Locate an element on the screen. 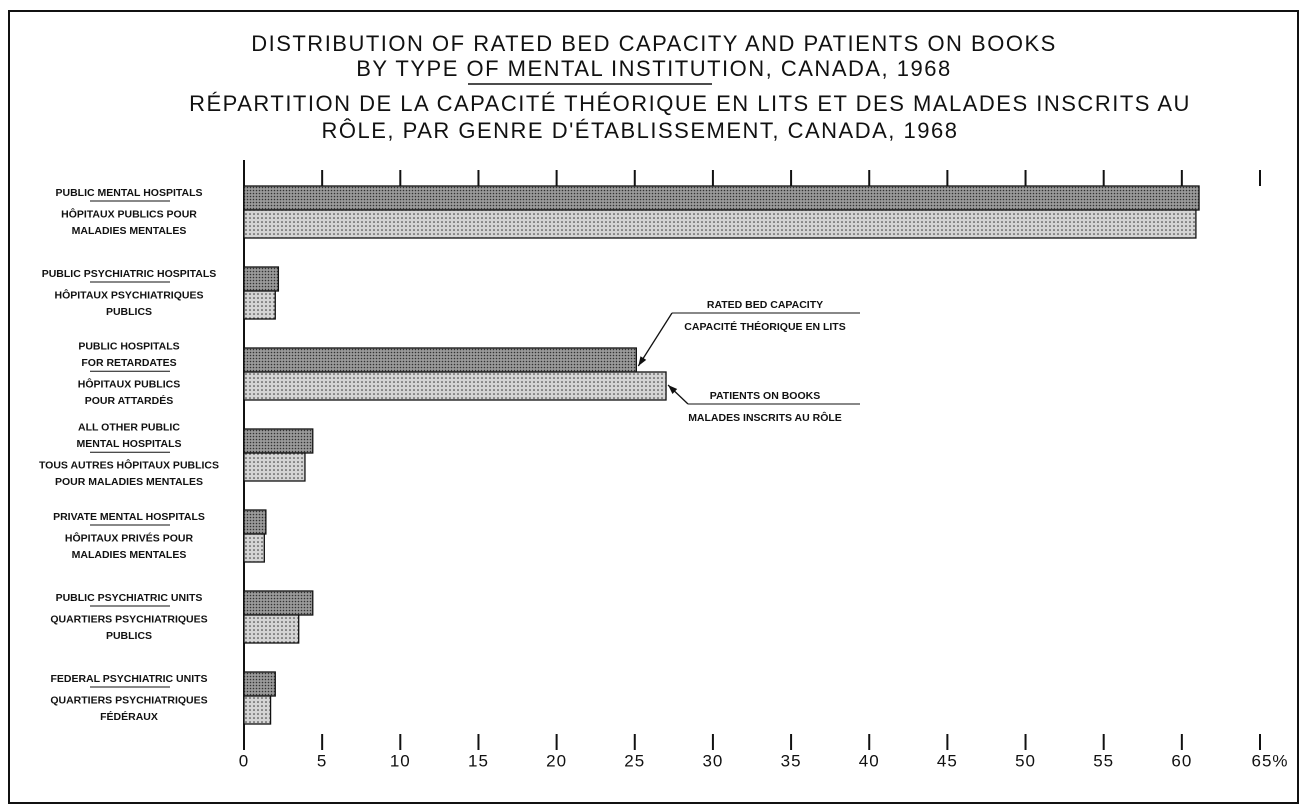  annotation-arrow is located at coordinates (655, 339).